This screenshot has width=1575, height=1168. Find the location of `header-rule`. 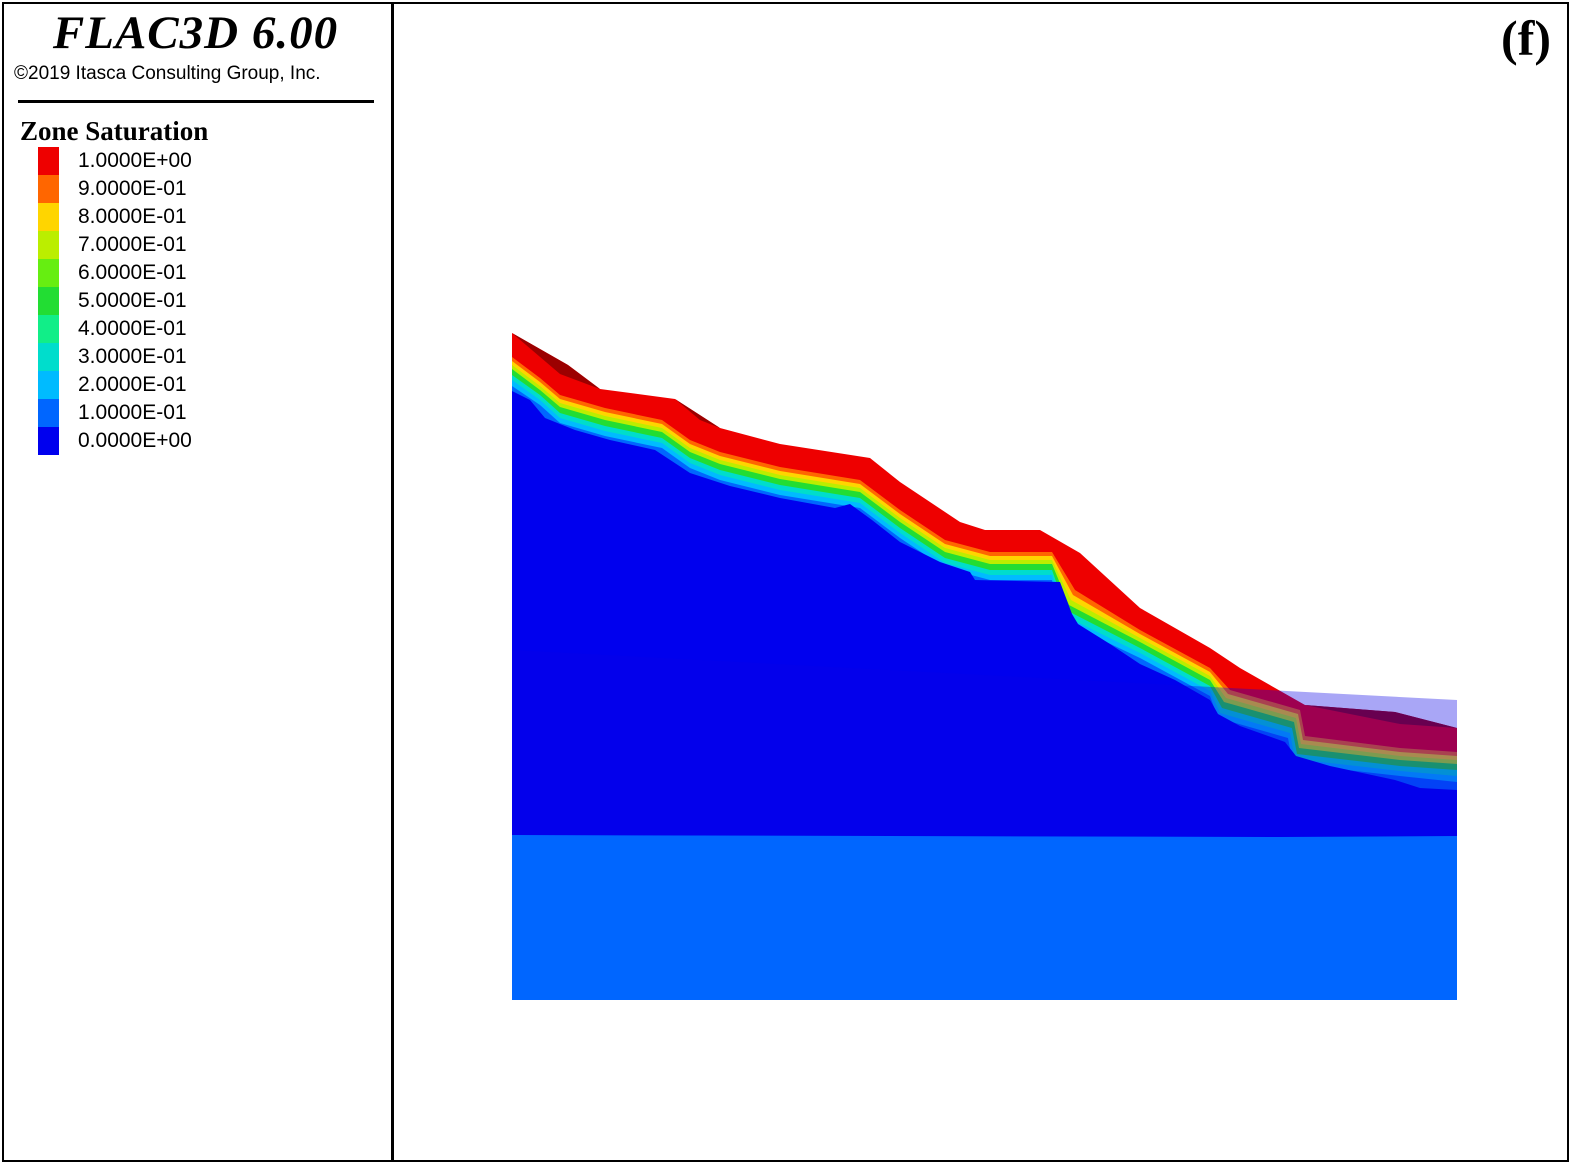

header-rule is located at coordinates (196, 101).